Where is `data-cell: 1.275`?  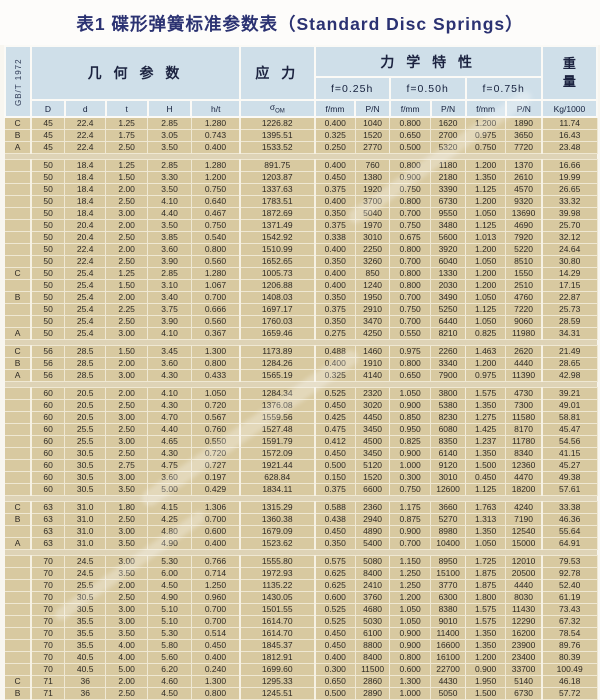 data-cell: 1.275 is located at coordinates (486, 417).